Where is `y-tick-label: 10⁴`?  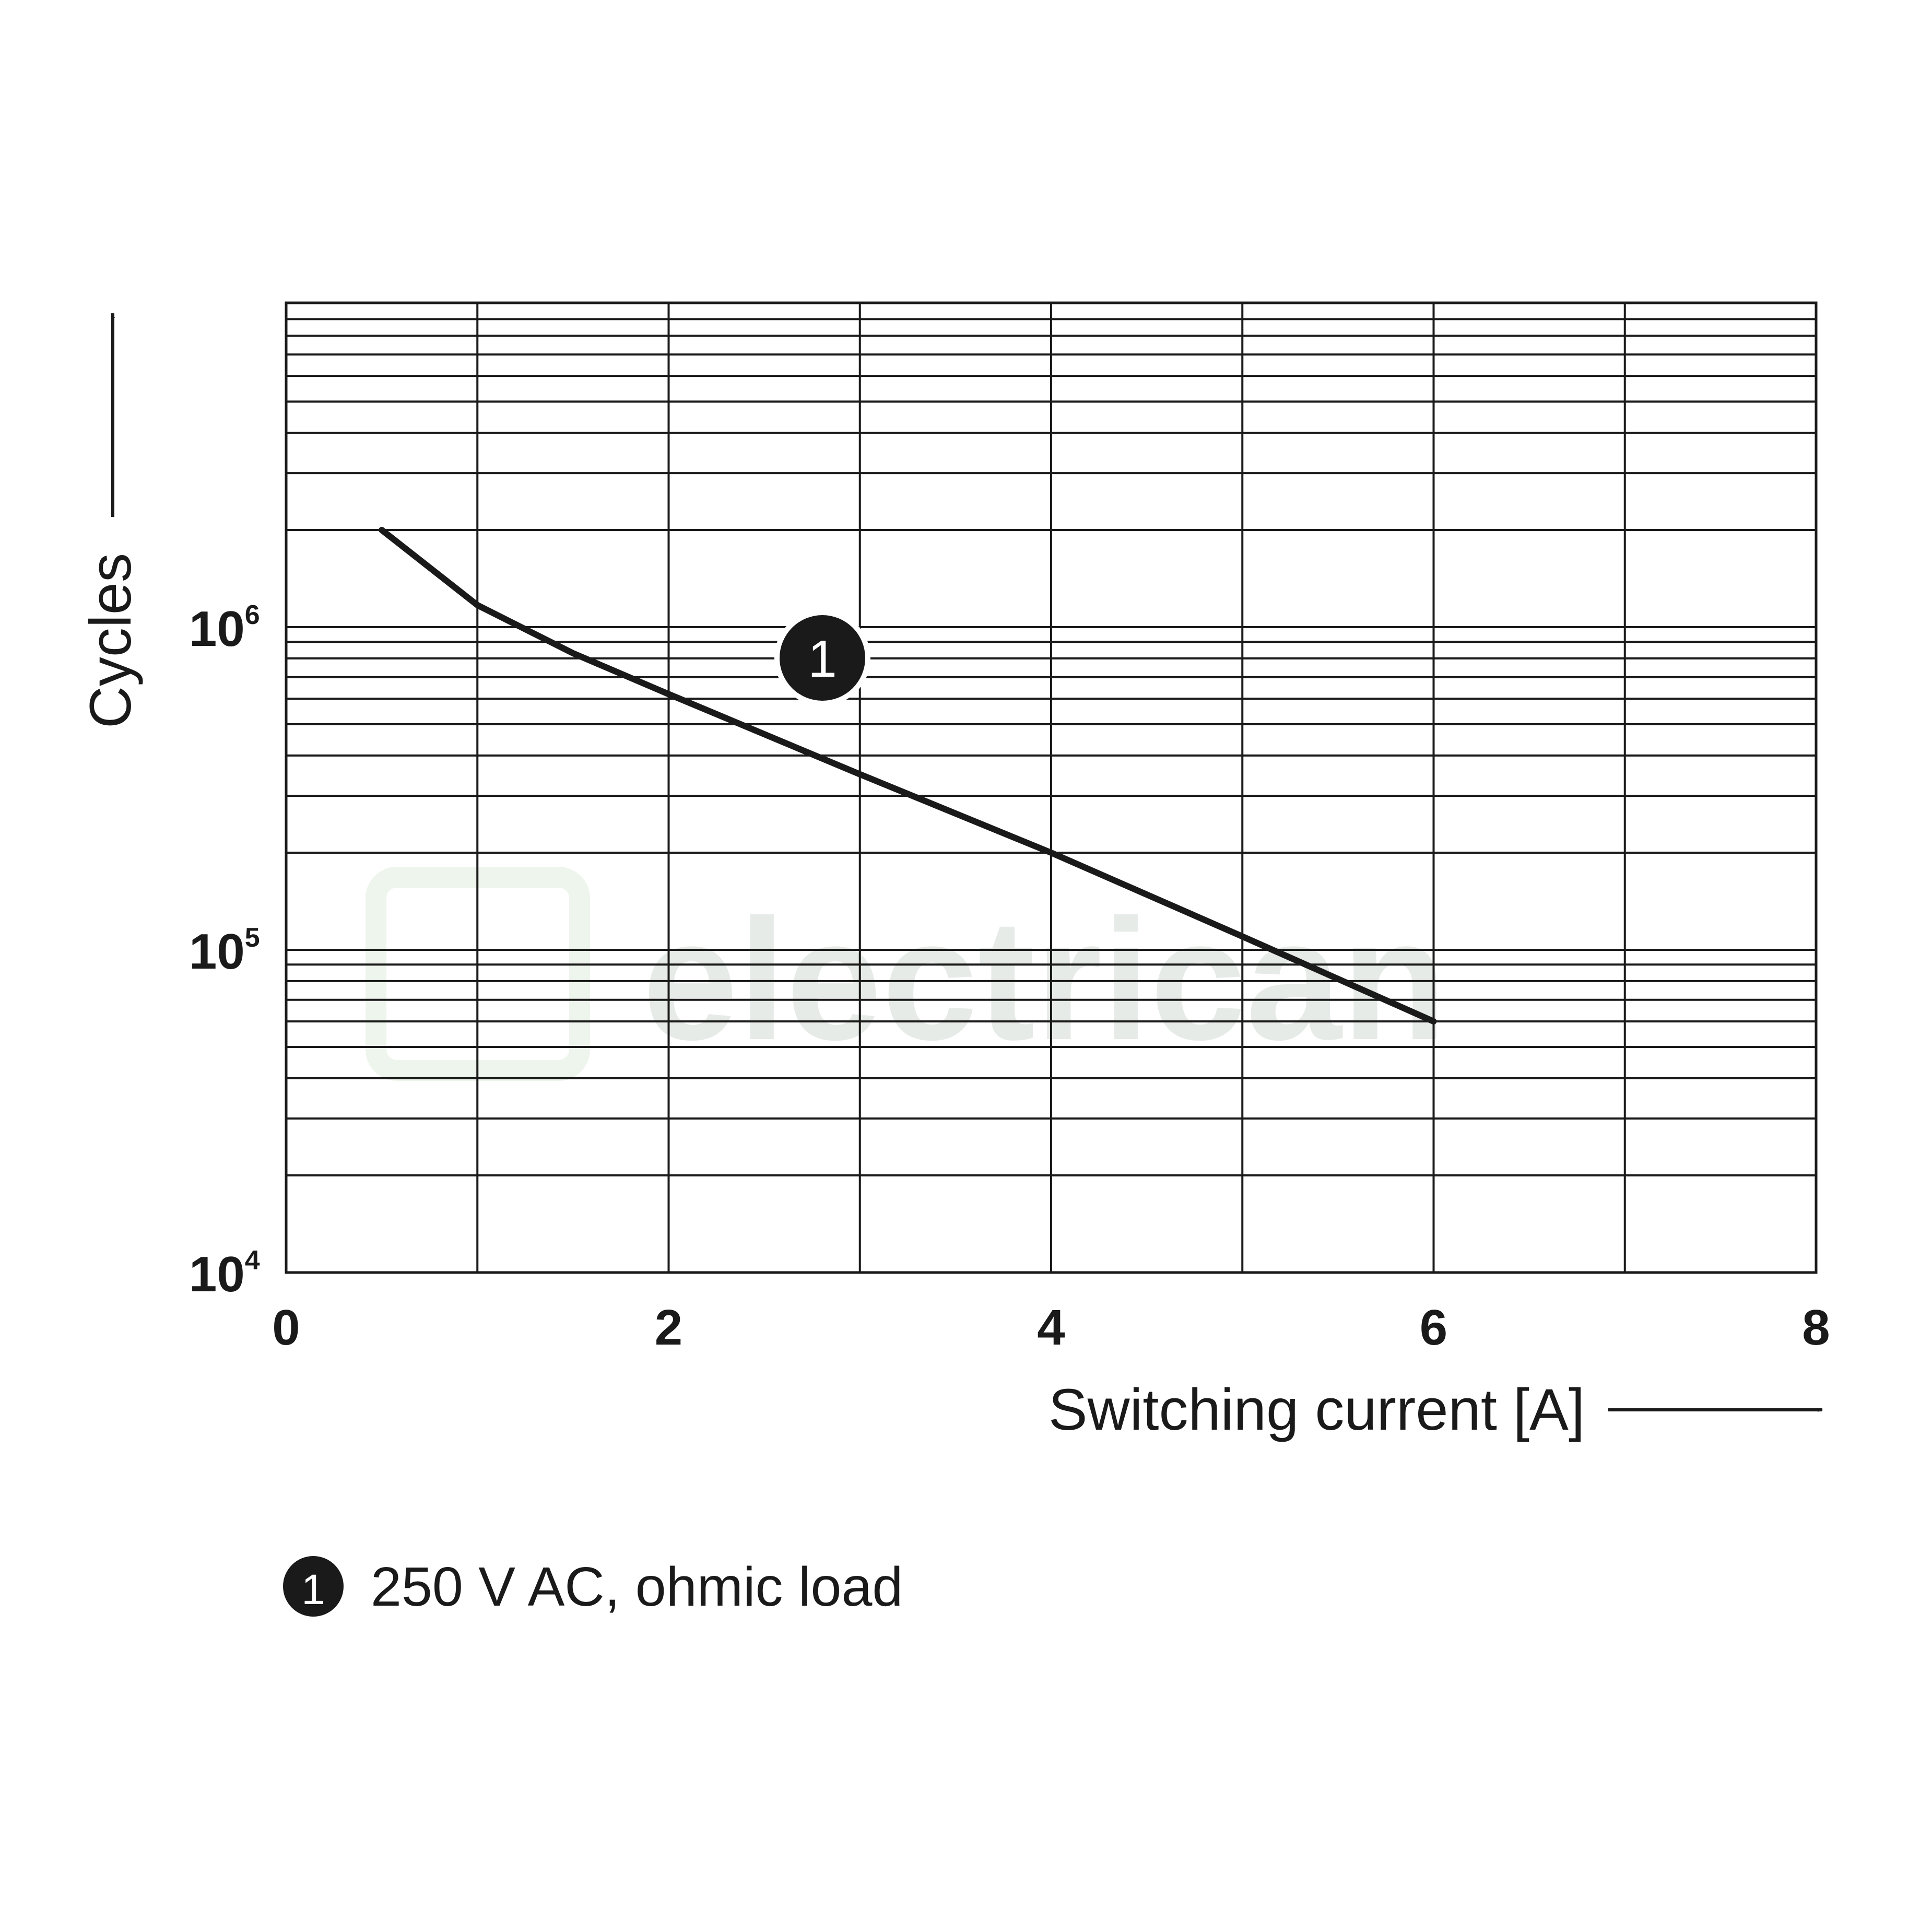 y-tick-label: 10⁴ is located at coordinates (224, 1273).